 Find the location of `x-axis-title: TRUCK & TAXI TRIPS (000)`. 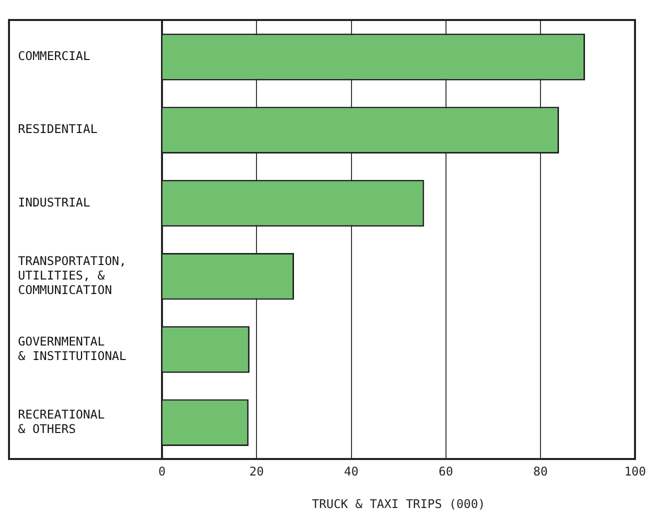

x-axis-title: TRUCK & TAXI TRIPS (000) is located at coordinates (399, 503).